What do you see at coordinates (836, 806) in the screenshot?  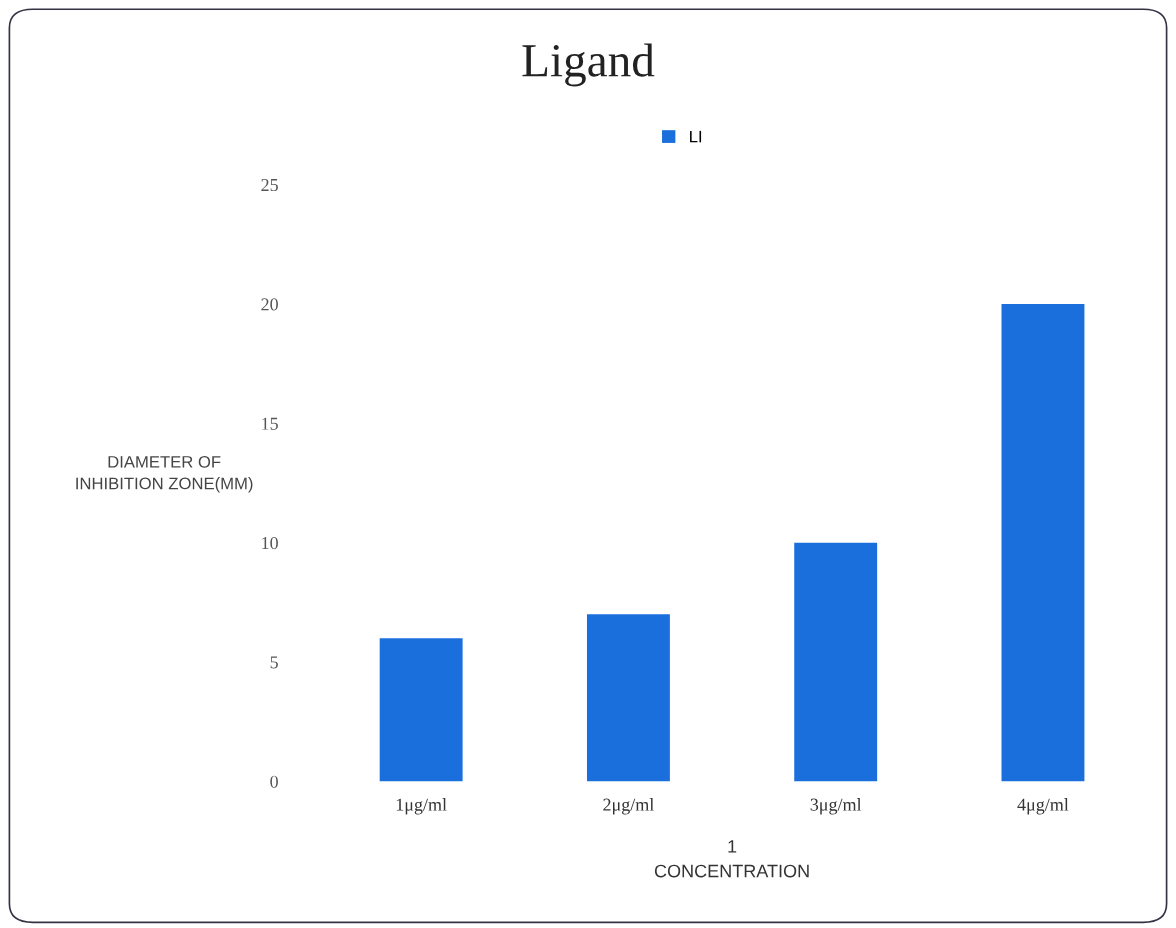 I see `x-tick-label: 3μg/ml` at bounding box center [836, 806].